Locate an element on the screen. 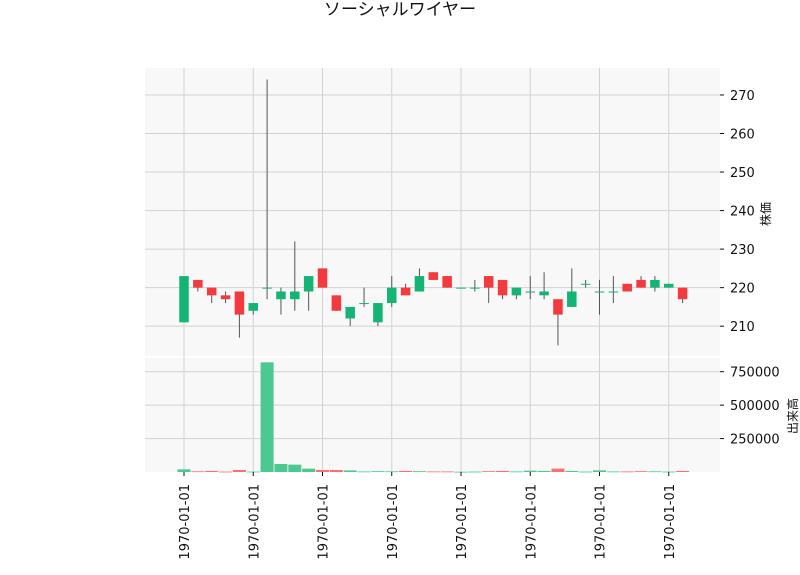  price-tick-label: 260 is located at coordinates (742, 135).